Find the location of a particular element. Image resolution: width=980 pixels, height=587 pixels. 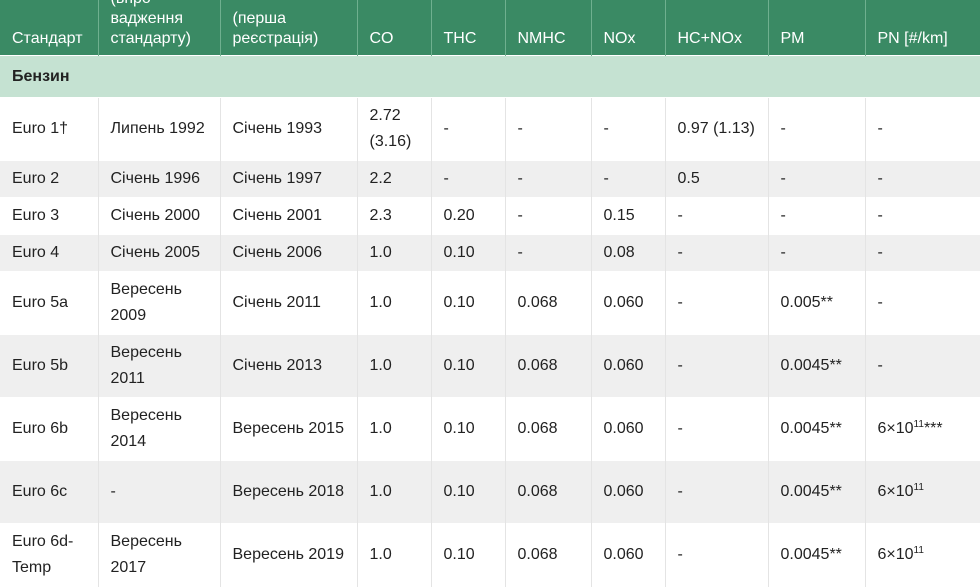

cell-hc-nox: 0.97 (1.13) is located at coordinates (716, 129).